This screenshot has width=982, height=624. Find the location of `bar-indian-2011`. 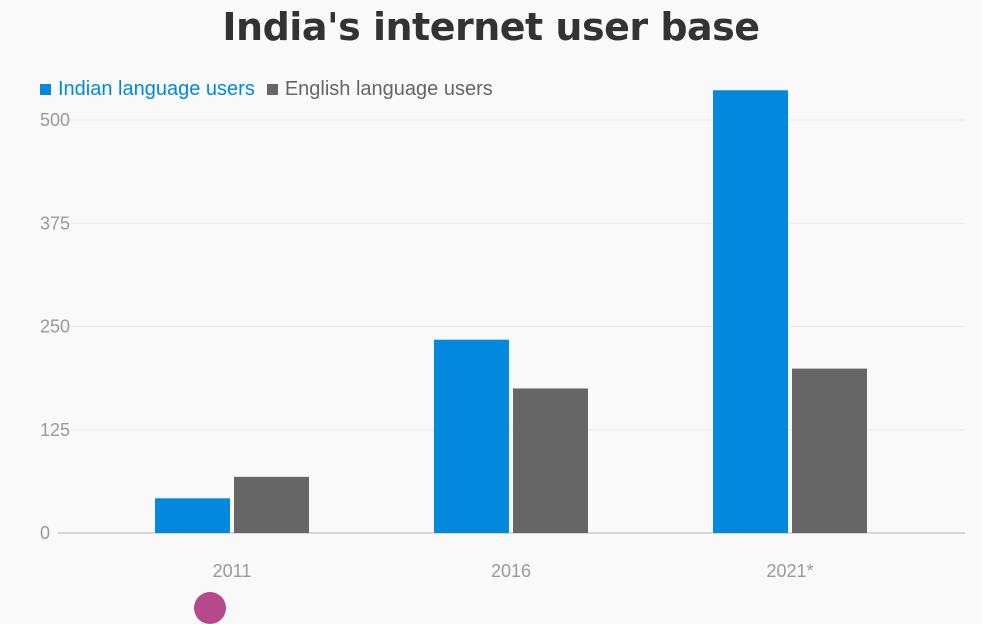

bar-indian-2011 is located at coordinates (192, 515).